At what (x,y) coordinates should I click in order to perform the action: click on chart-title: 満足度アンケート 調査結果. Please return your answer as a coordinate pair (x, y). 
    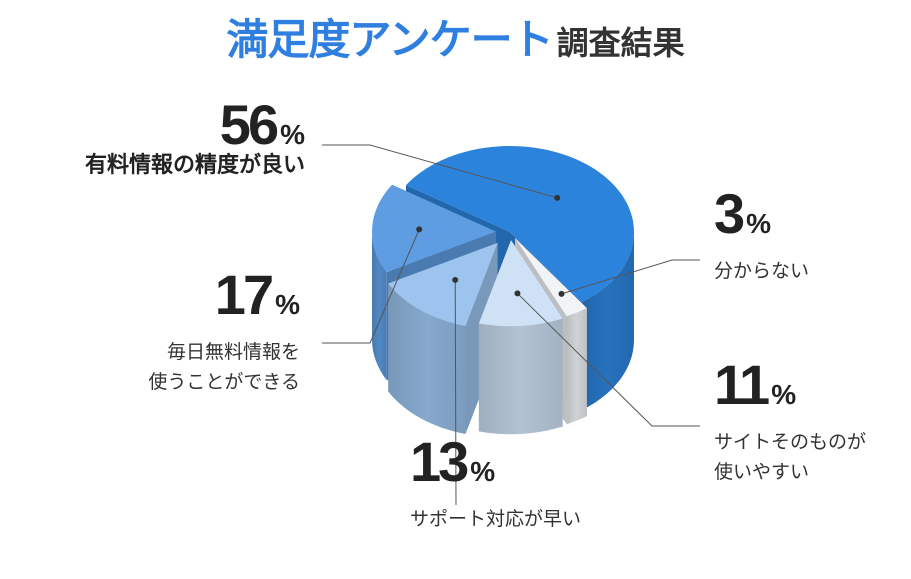
    Looking at the image, I should click on (455, 36).